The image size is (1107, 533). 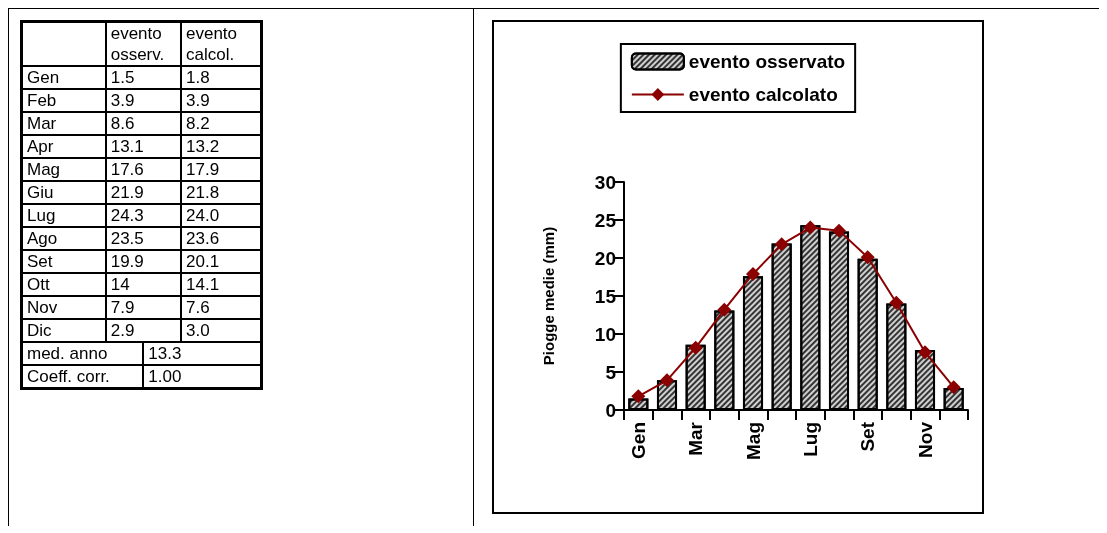 I want to click on y-tick-label: 15, so click(x=605, y=296).